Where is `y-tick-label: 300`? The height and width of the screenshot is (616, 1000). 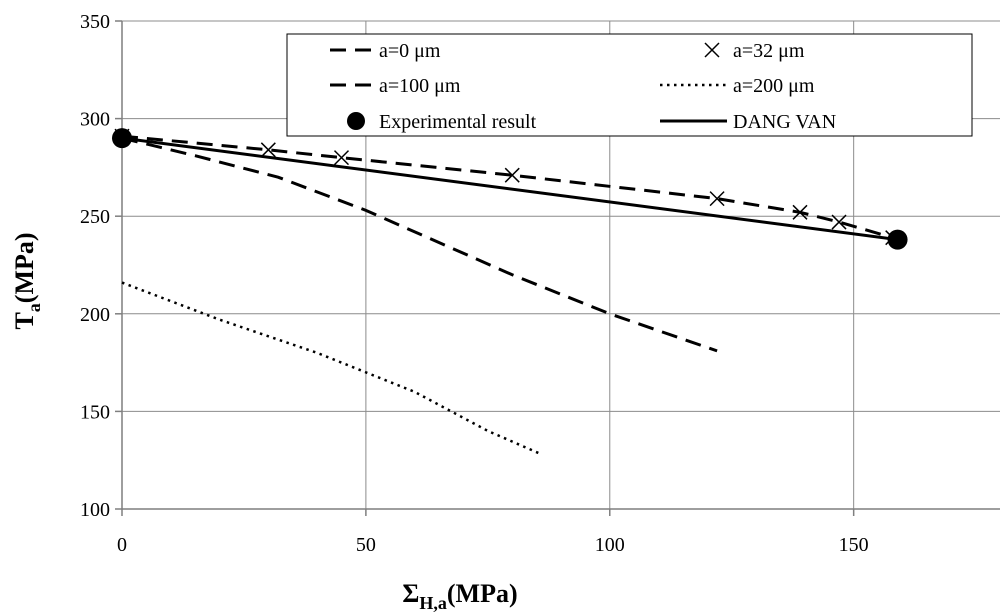
y-tick-label: 300 is located at coordinates (95, 120).